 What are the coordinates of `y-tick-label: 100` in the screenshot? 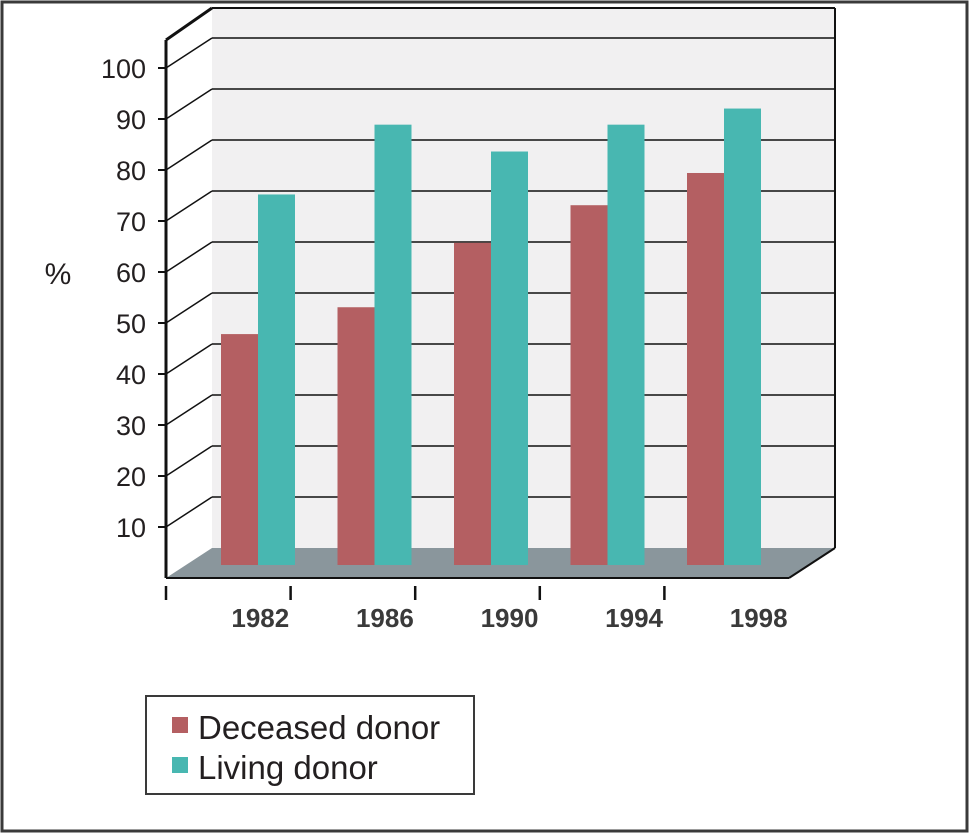 It's located at (123, 69).